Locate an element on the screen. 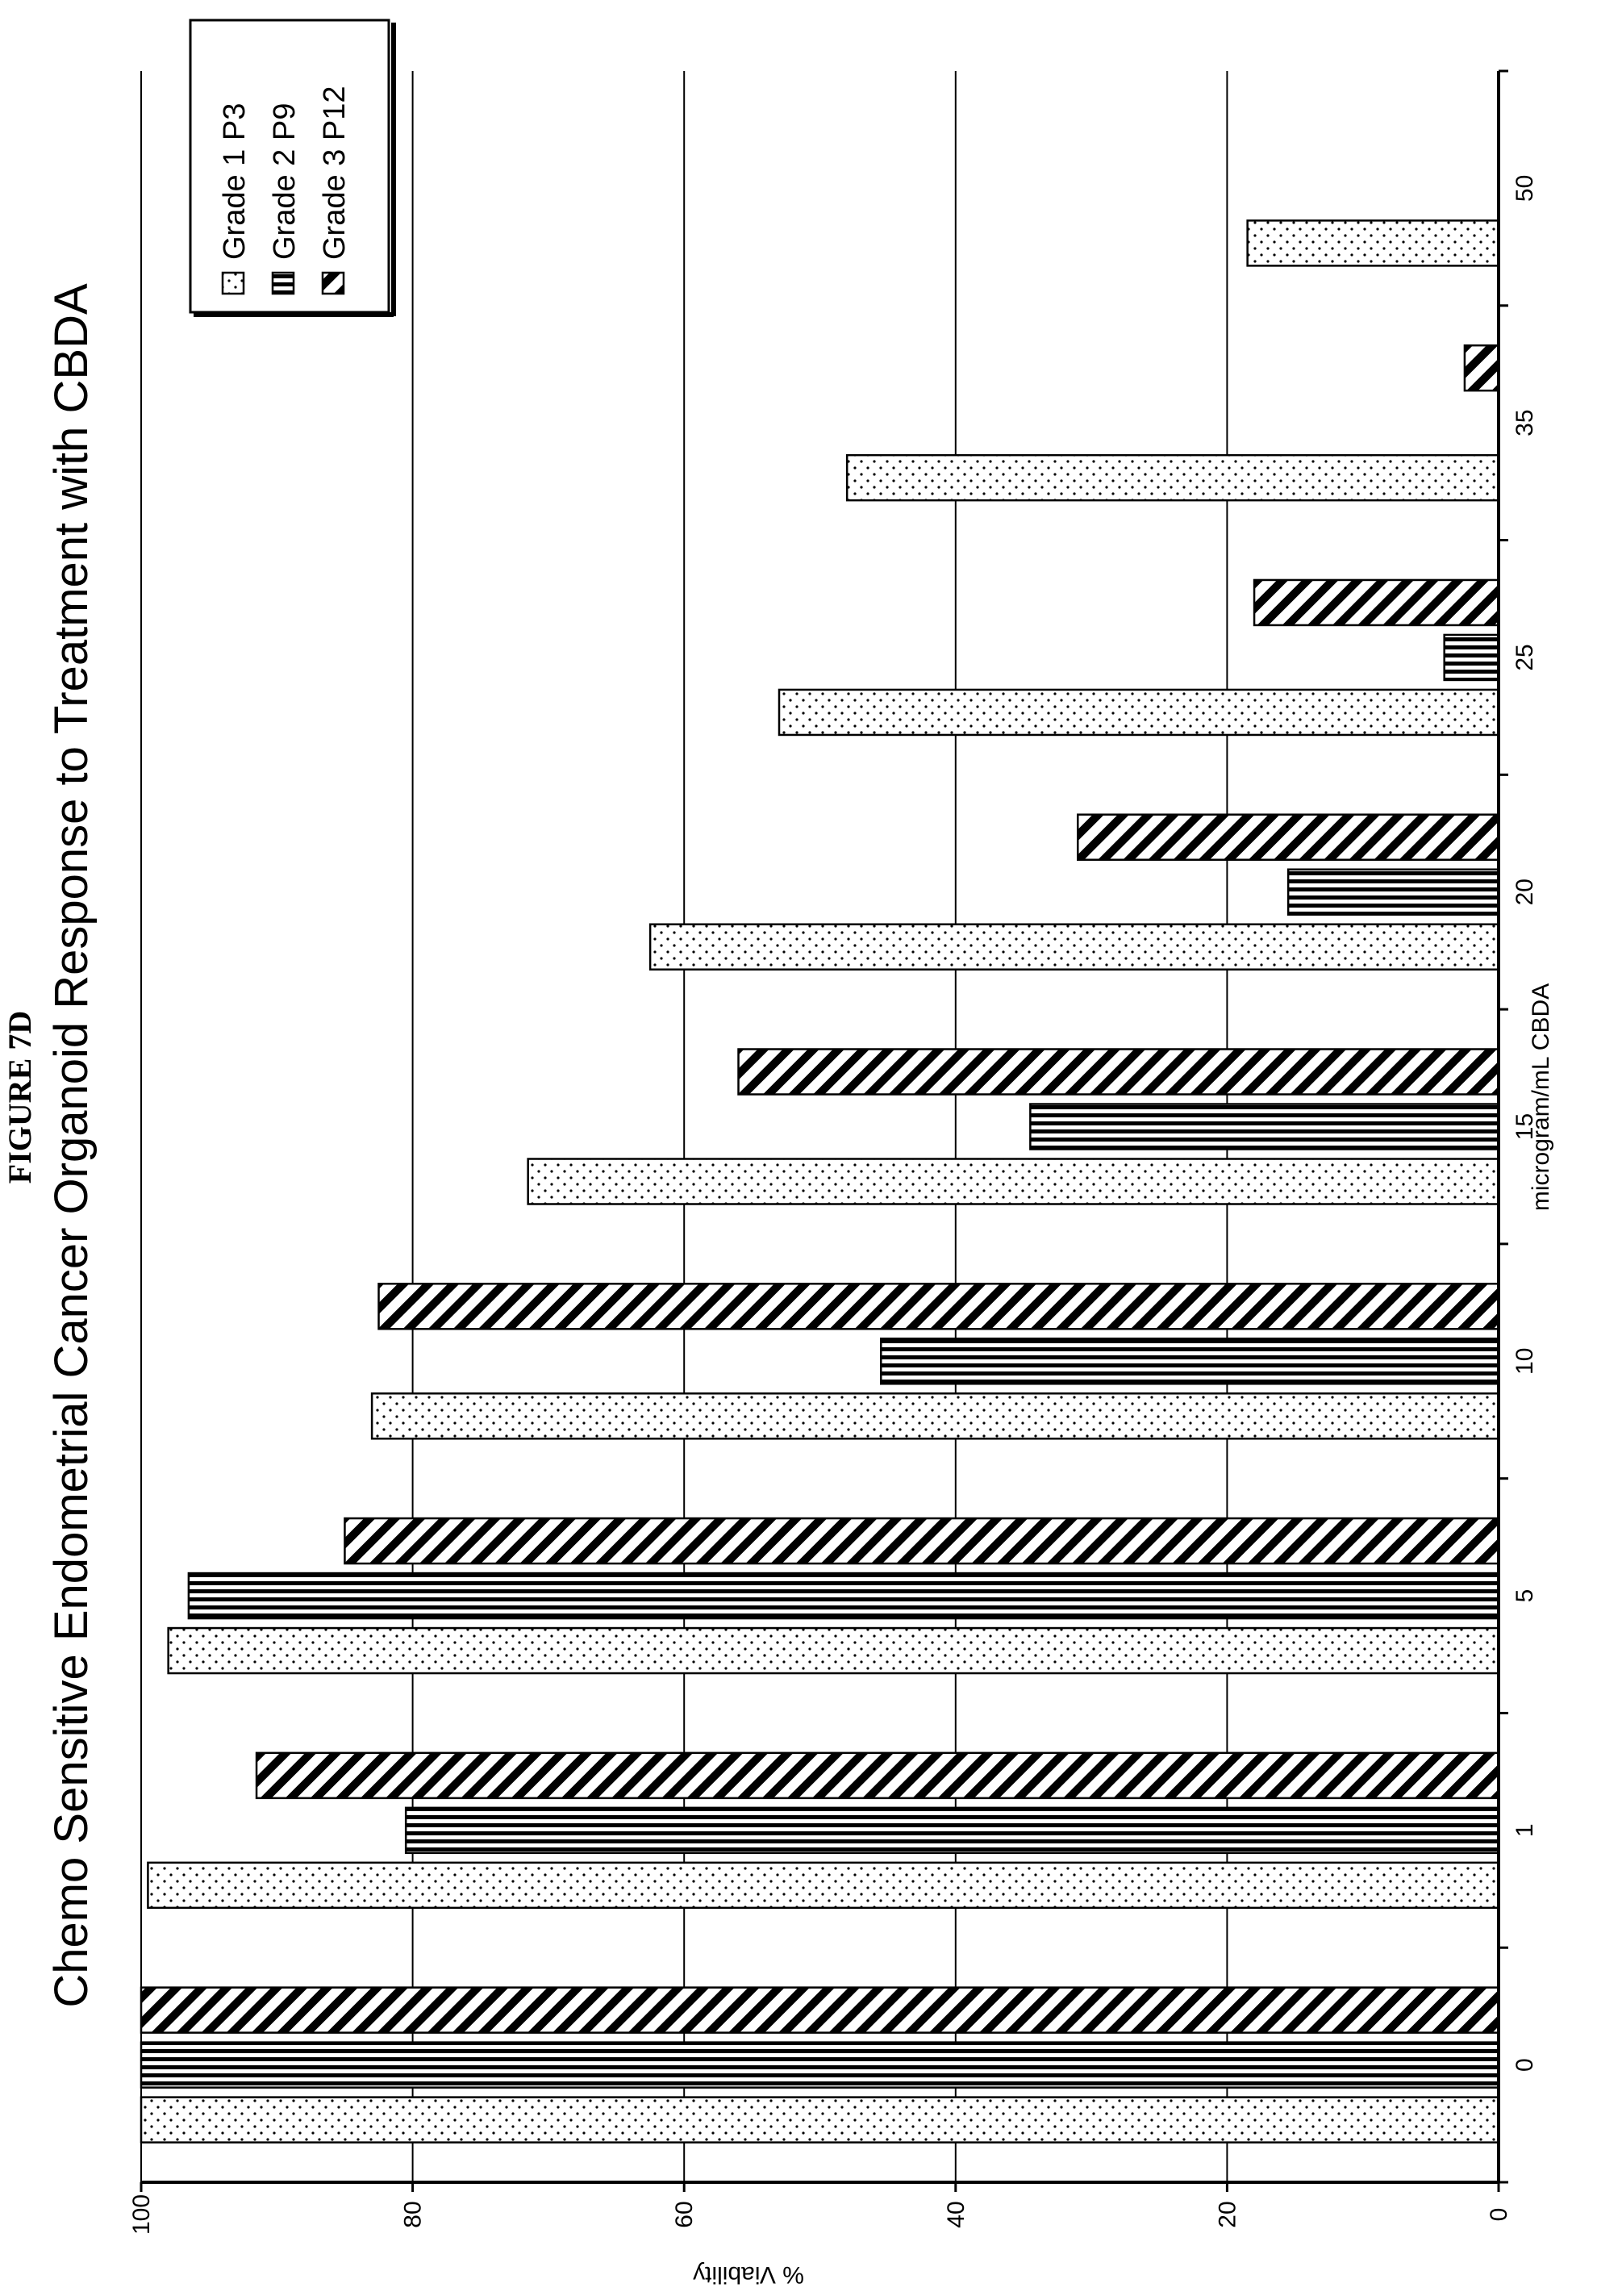 The height and width of the screenshot is (2296, 1597). category-label: 50 is located at coordinates (1525, 188).